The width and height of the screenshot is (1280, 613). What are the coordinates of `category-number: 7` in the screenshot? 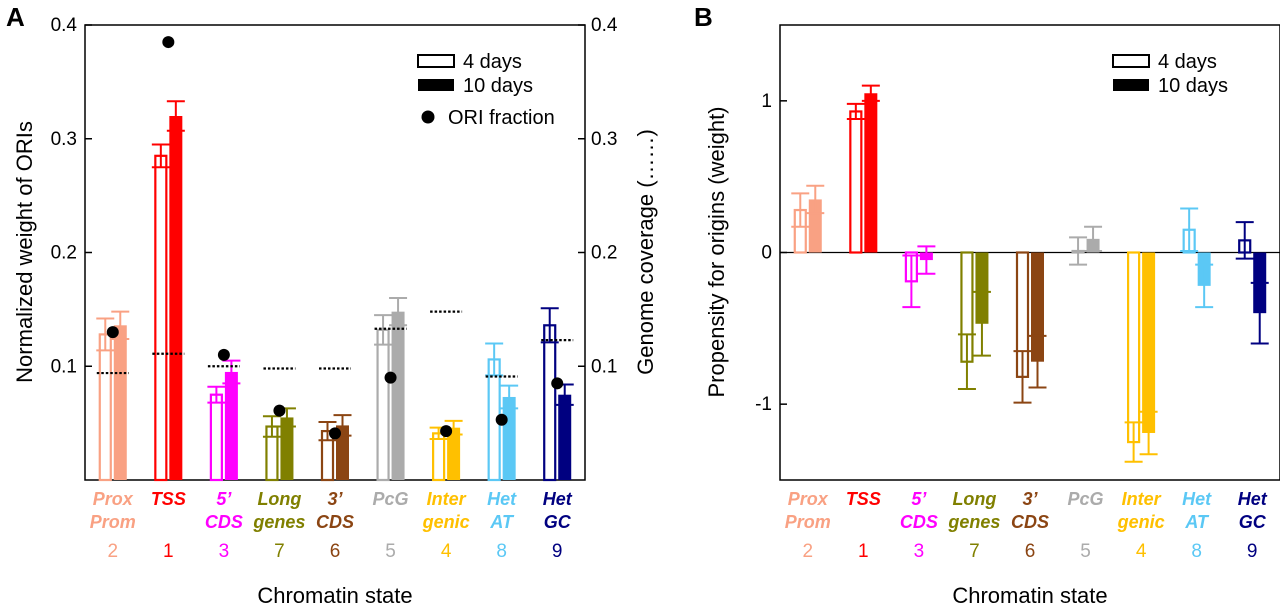 It's located at (974, 551).